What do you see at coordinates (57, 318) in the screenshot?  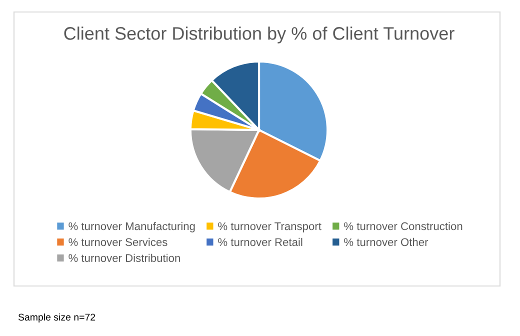 I see `text: Sample size n=72` at bounding box center [57, 318].